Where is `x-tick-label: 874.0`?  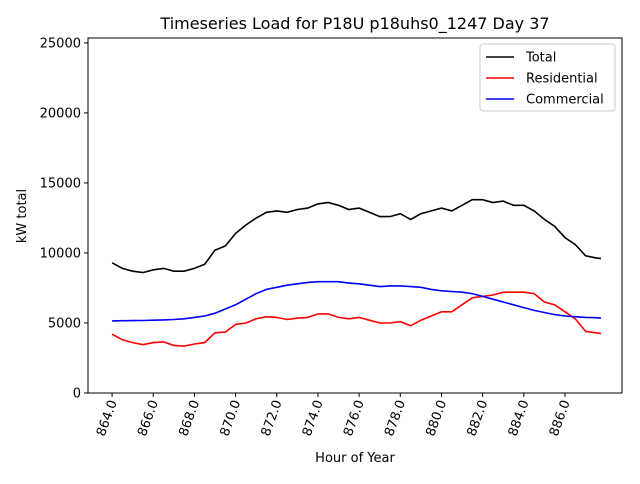
x-tick-label: 874.0 is located at coordinates (313, 418).